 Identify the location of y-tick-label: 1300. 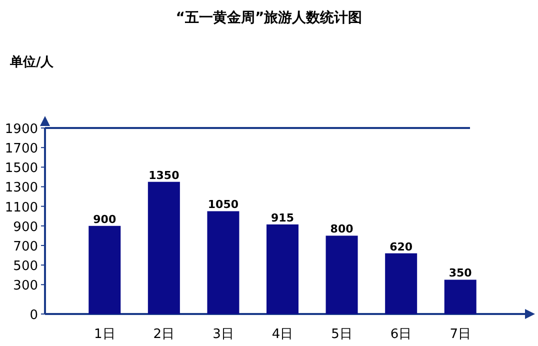
(21, 188).